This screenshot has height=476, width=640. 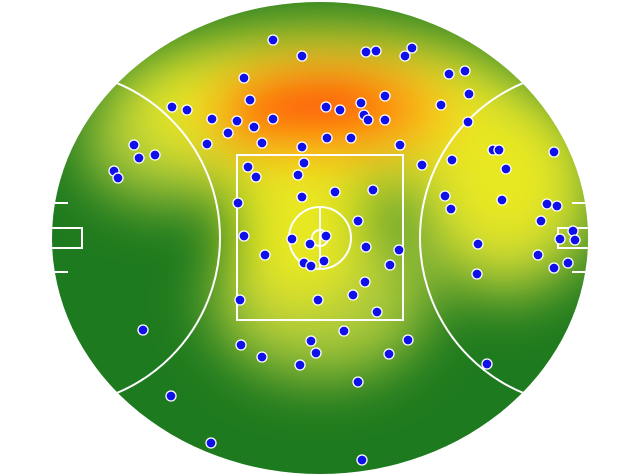 I want to click on centre-square, so click(x=320, y=237).